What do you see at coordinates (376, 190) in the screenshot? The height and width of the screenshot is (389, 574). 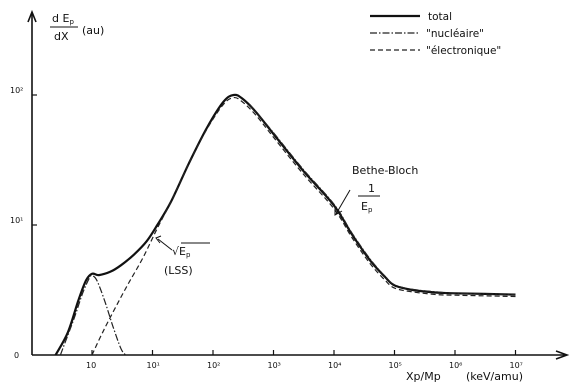 I see `bethe-bloch-annotation: Bethe-Bloch 1 Ep` at bounding box center [376, 190].